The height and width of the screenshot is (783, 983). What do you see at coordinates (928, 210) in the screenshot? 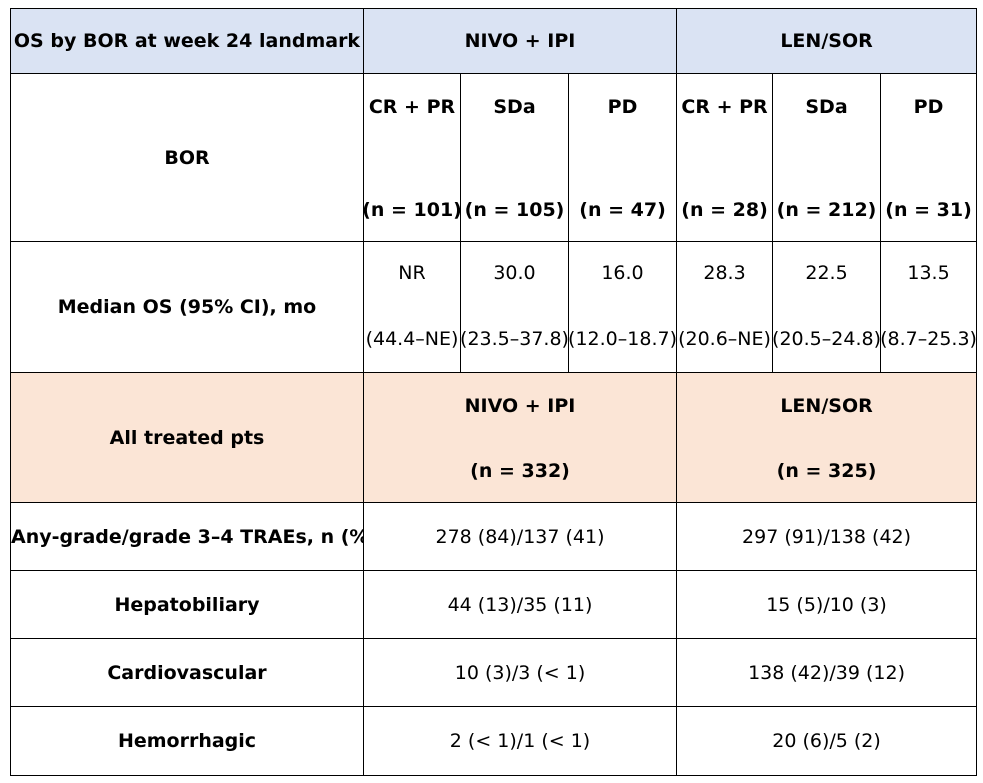
I see `bor-group-n: (n = 31)` at bounding box center [928, 210].